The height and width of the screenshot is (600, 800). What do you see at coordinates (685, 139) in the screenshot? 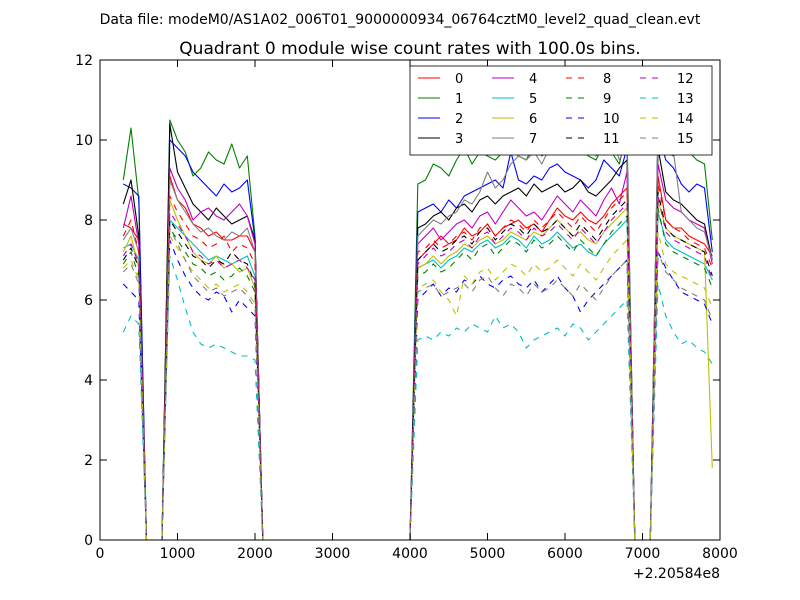
I see `legend-label-15: 15` at bounding box center [685, 139].